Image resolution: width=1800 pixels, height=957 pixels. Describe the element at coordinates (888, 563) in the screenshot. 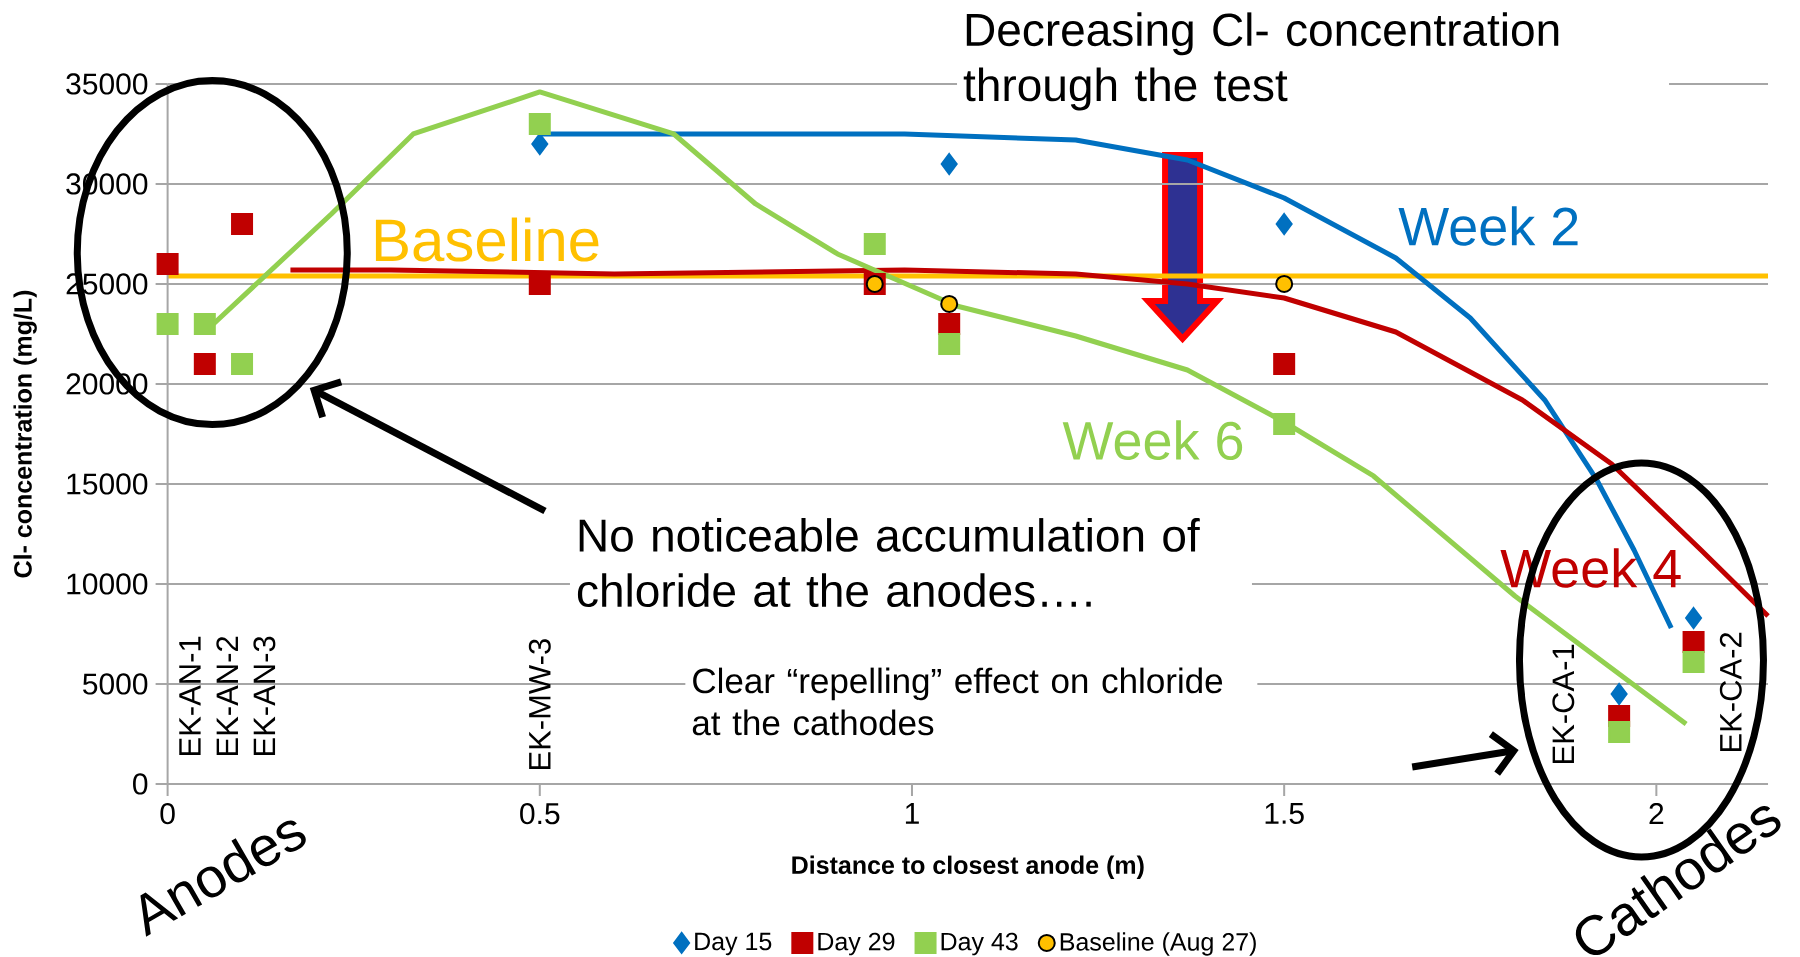

I see `annotation: No noticeable accumulation of chloride at the anodes….` at that location.